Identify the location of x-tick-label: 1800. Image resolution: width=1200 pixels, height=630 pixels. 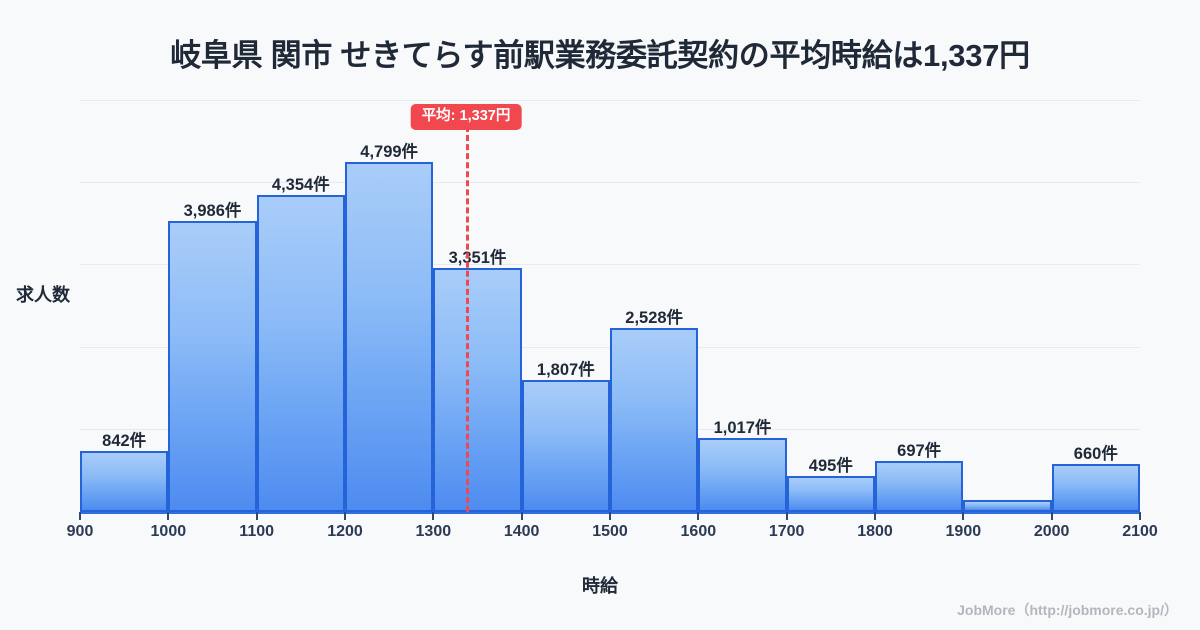
(875, 531).